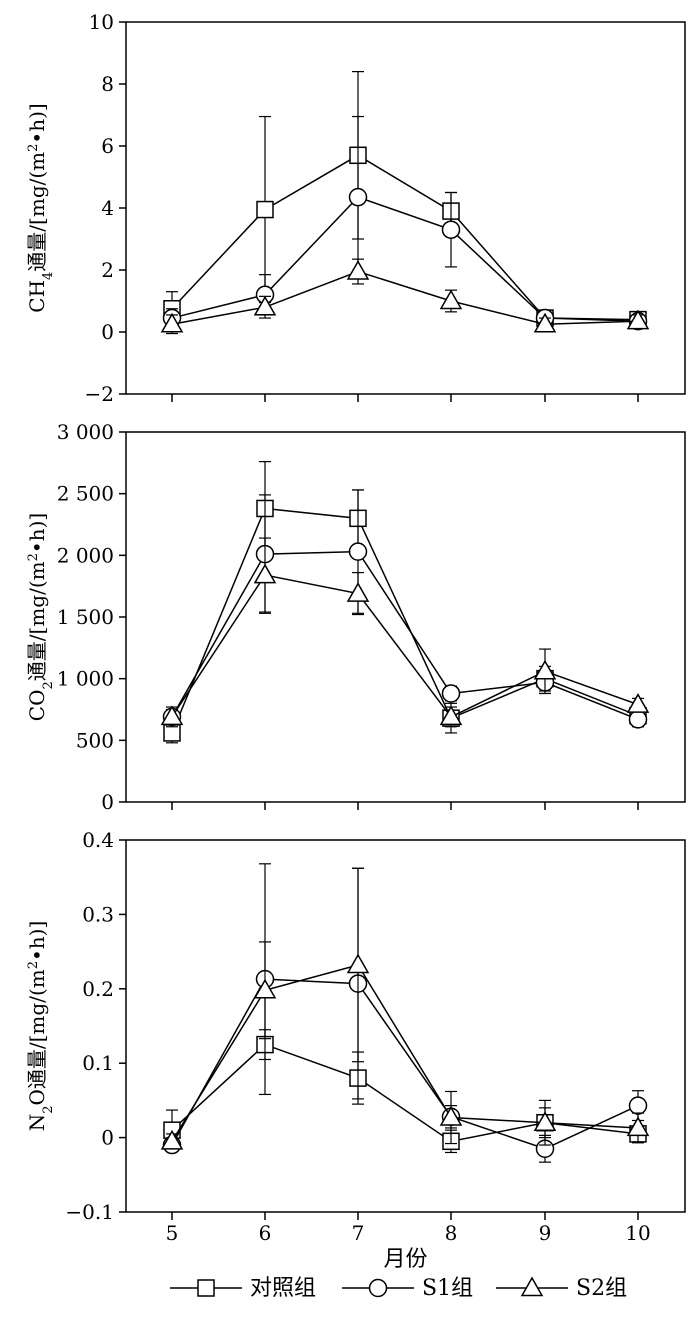 Image resolution: width=700 pixels, height=1319 pixels. Describe the element at coordinates (107, 208) in the screenshot. I see `y-tick-label: 4` at that location.